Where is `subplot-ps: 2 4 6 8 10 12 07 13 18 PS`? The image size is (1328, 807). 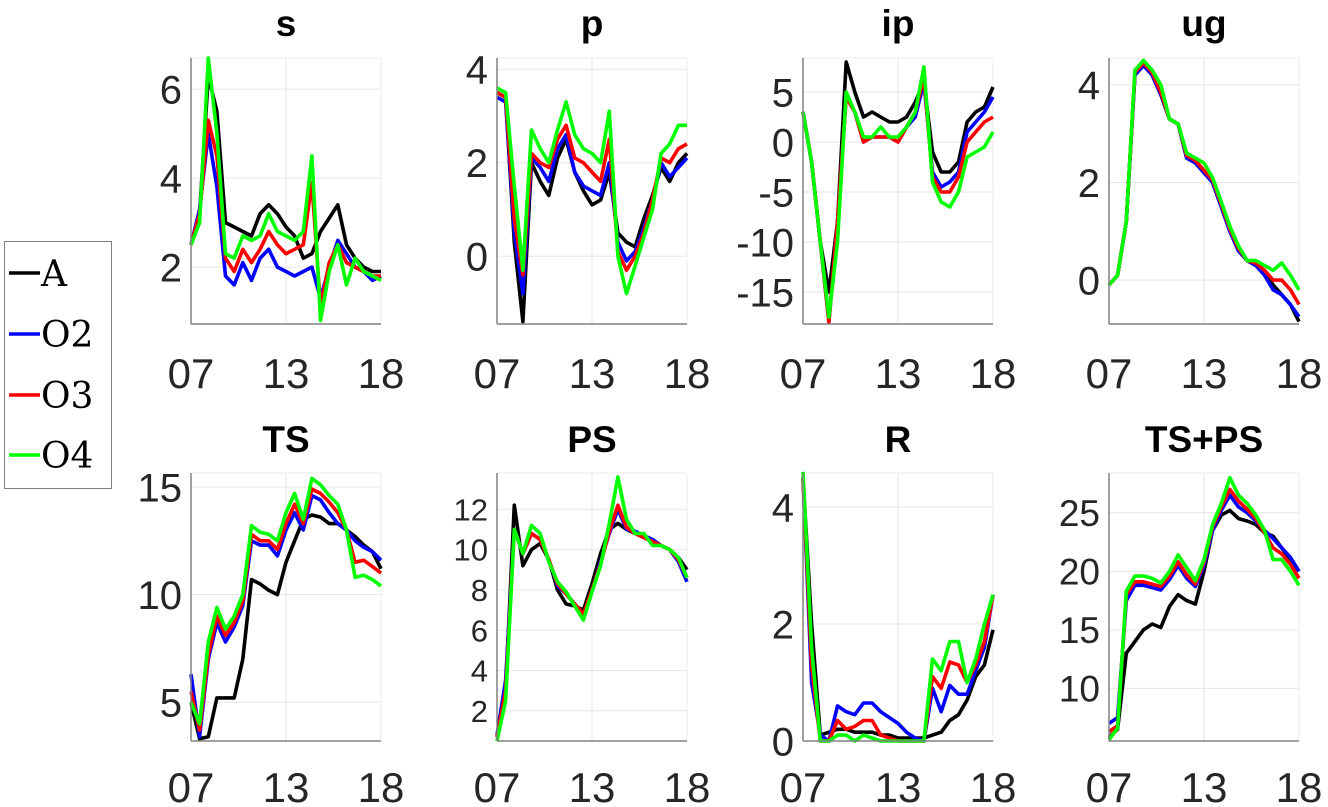
subplot-ps: 2 4 6 8 10 12 07 13 18 PS is located at coordinates (582, 613).